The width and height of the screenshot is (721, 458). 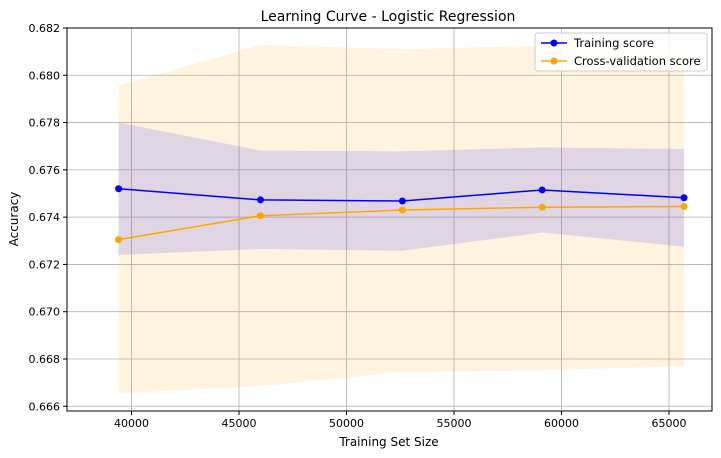 What do you see at coordinates (388, 442) in the screenshot?
I see `x-axis-label: Training Set Size` at bounding box center [388, 442].